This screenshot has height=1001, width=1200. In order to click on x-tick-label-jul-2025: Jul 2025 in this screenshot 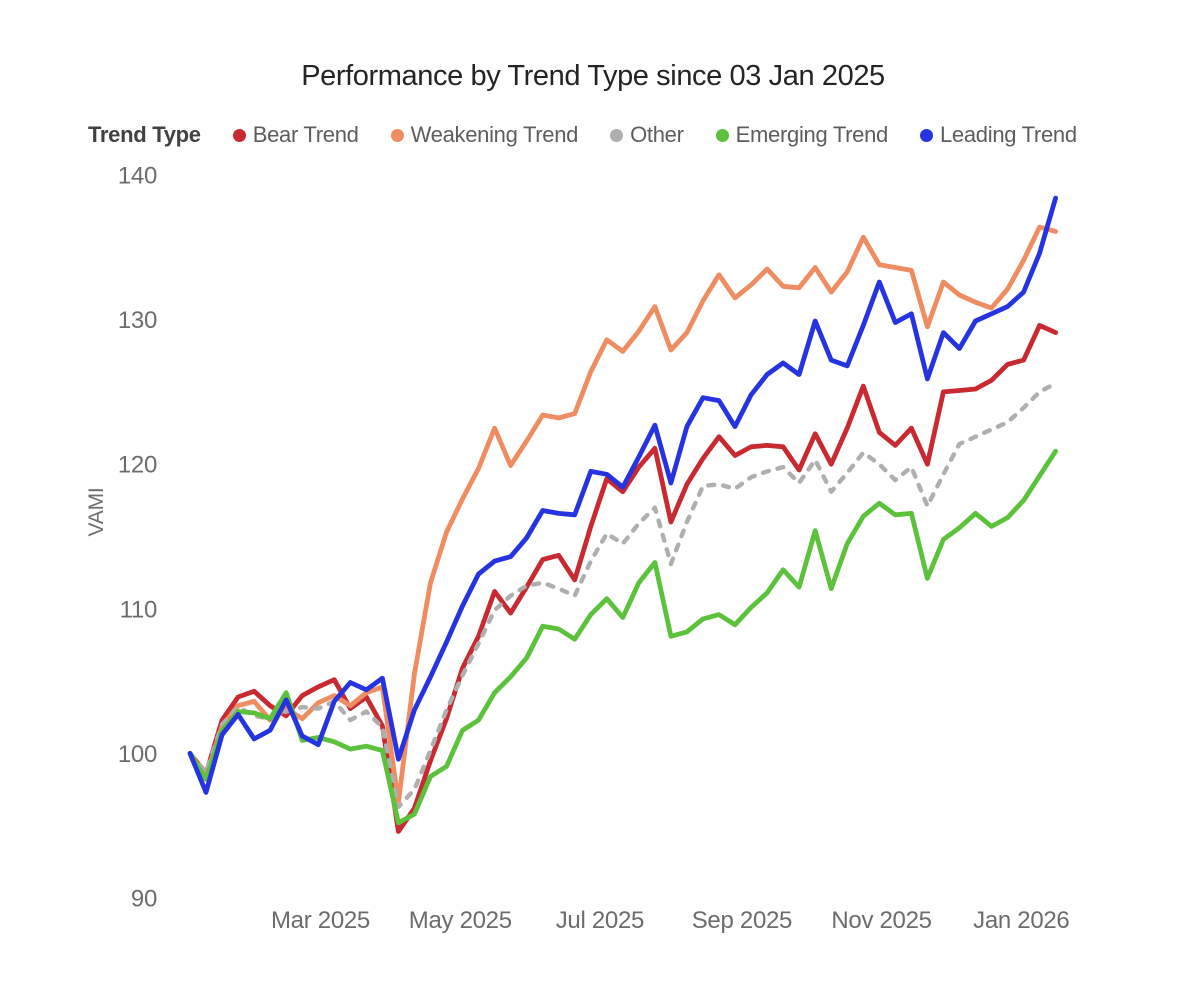, I will do `click(600, 920)`.